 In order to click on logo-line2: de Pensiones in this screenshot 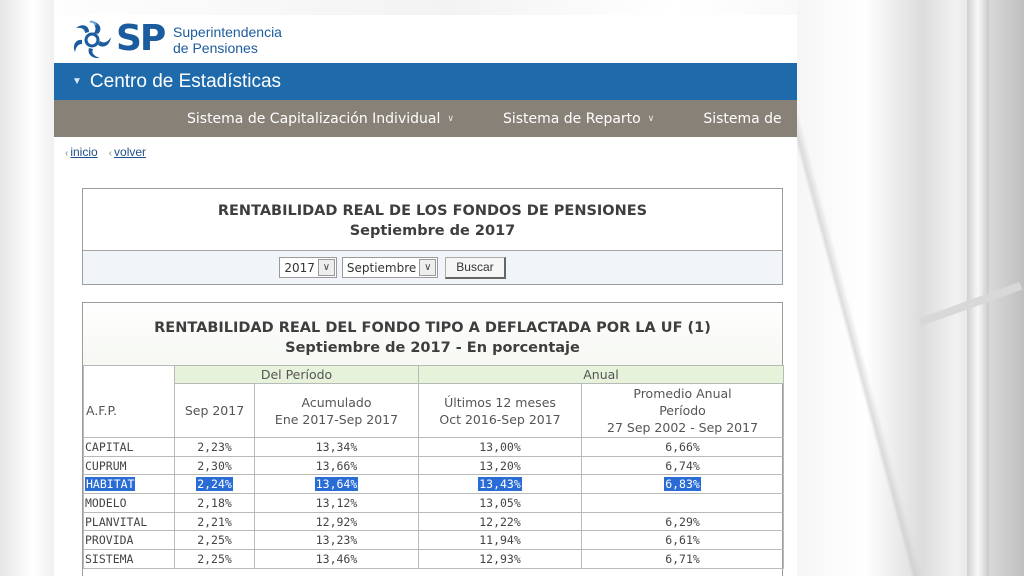, I will do `click(215, 48)`.